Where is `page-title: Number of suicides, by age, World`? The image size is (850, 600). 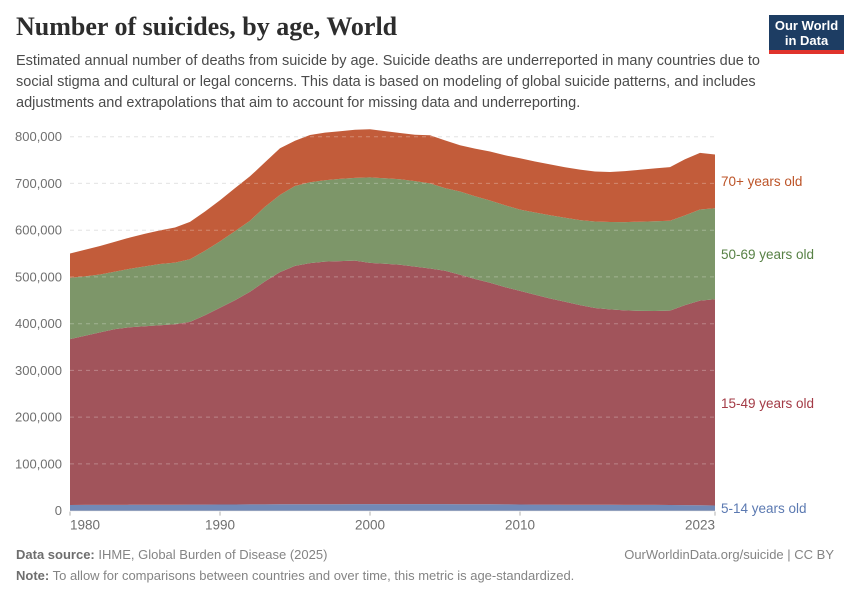 page-title: Number of suicides, by age, World is located at coordinates (207, 26).